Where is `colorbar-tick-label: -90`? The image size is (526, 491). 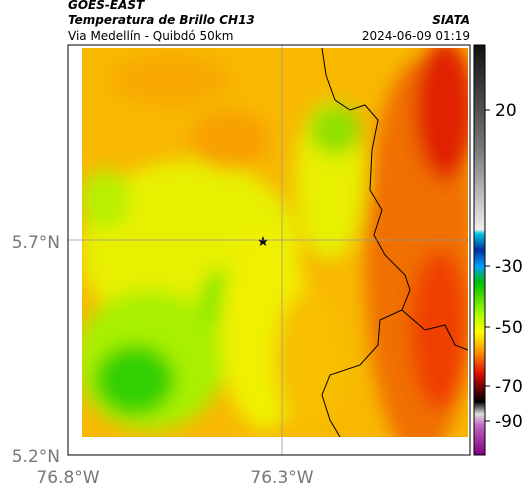
colorbar-tick-label: -90 is located at coordinates (509, 422).